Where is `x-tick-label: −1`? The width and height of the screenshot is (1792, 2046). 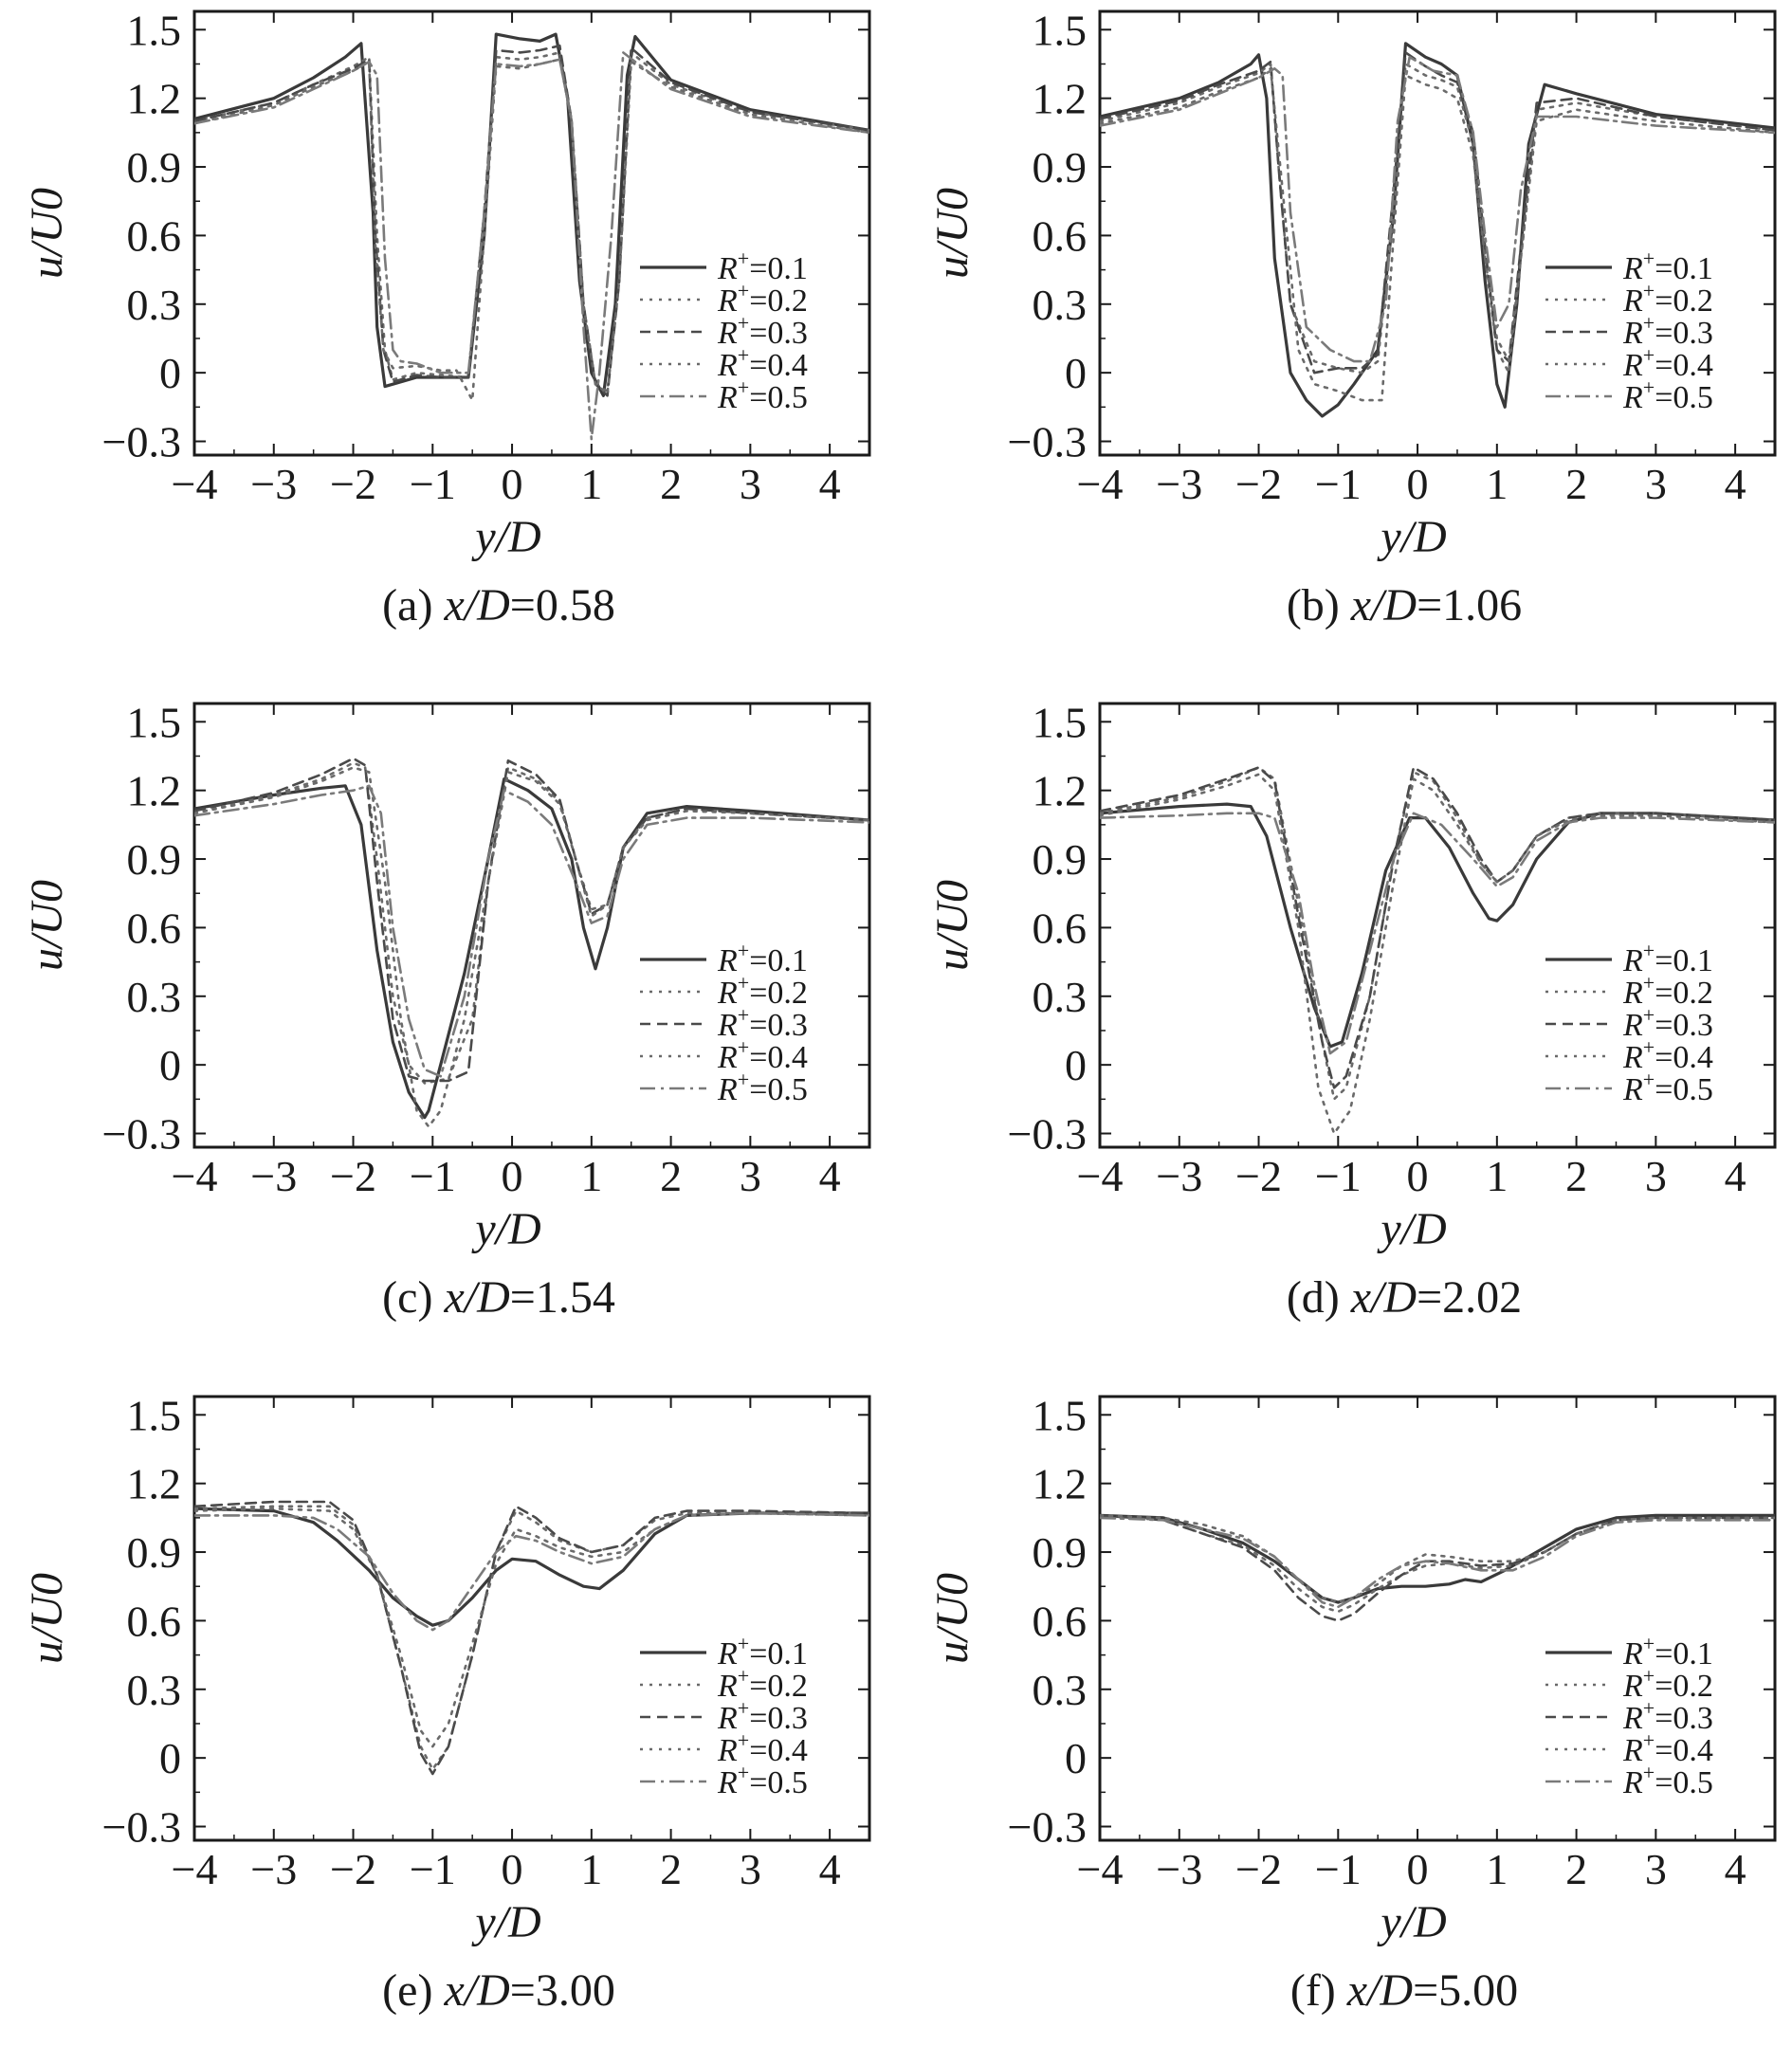 x-tick-label: −1 is located at coordinates (433, 484).